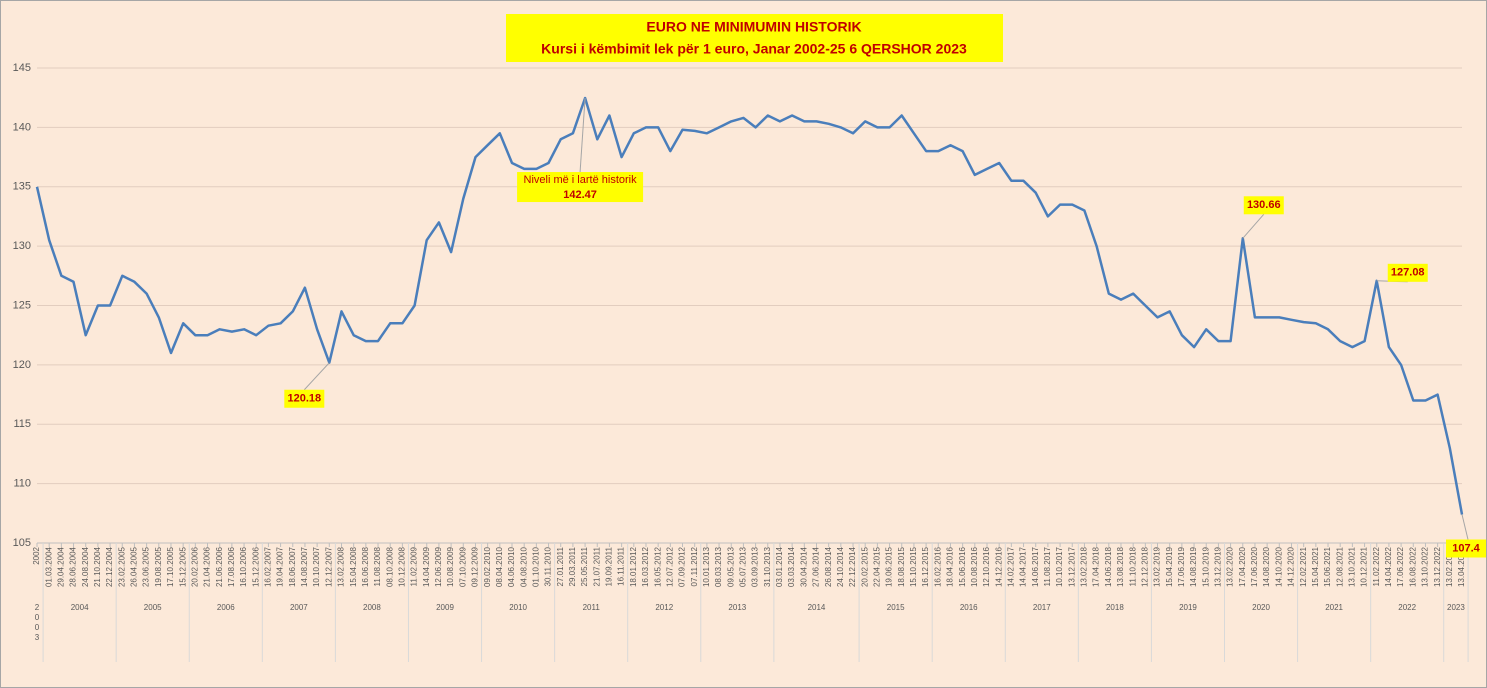 The height and width of the screenshot is (688, 1487). I want to click on x-tick-label: 15.12.2006, so click(255, 566).